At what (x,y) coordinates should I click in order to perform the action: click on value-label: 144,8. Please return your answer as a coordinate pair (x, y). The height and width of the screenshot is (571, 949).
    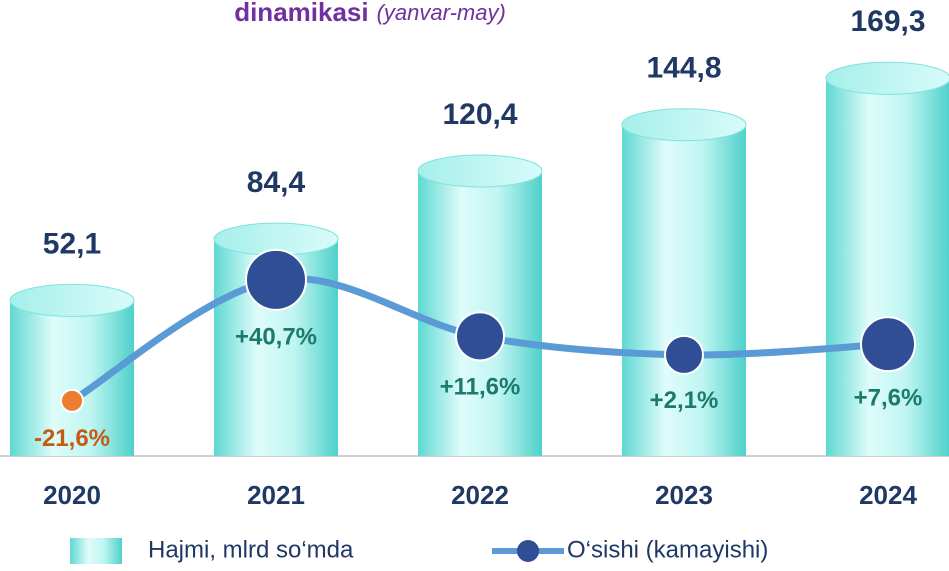
    Looking at the image, I should click on (683, 68).